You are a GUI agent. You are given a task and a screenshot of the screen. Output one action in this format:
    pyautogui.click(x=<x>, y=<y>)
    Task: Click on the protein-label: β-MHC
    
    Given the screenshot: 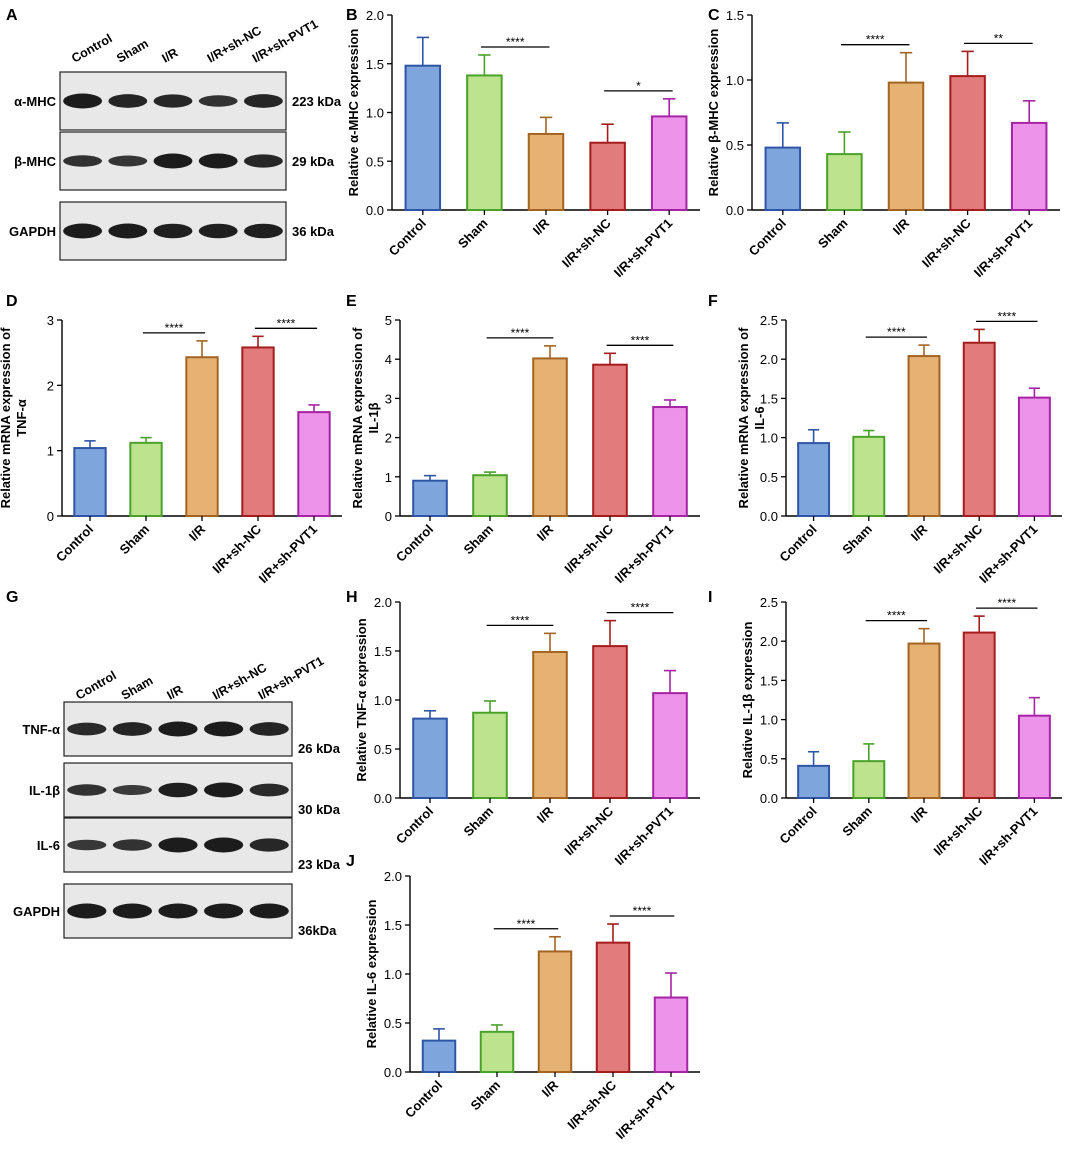 What is the action you would take?
    pyautogui.click(x=35, y=161)
    